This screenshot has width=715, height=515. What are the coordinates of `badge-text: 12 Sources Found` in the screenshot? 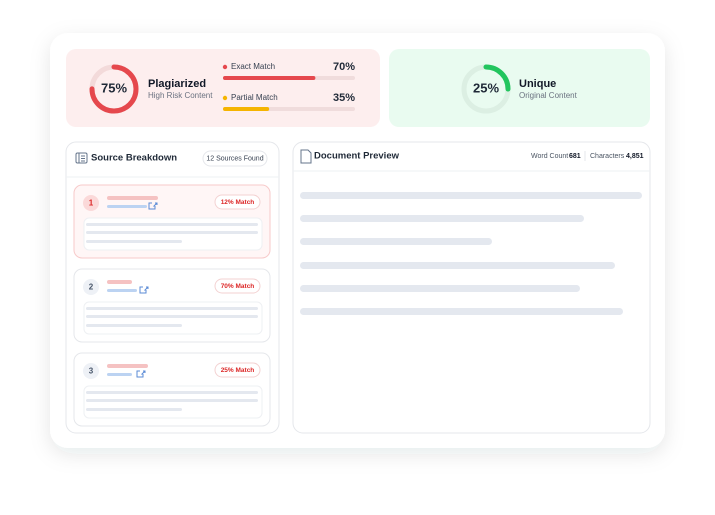 It's located at (234, 158).